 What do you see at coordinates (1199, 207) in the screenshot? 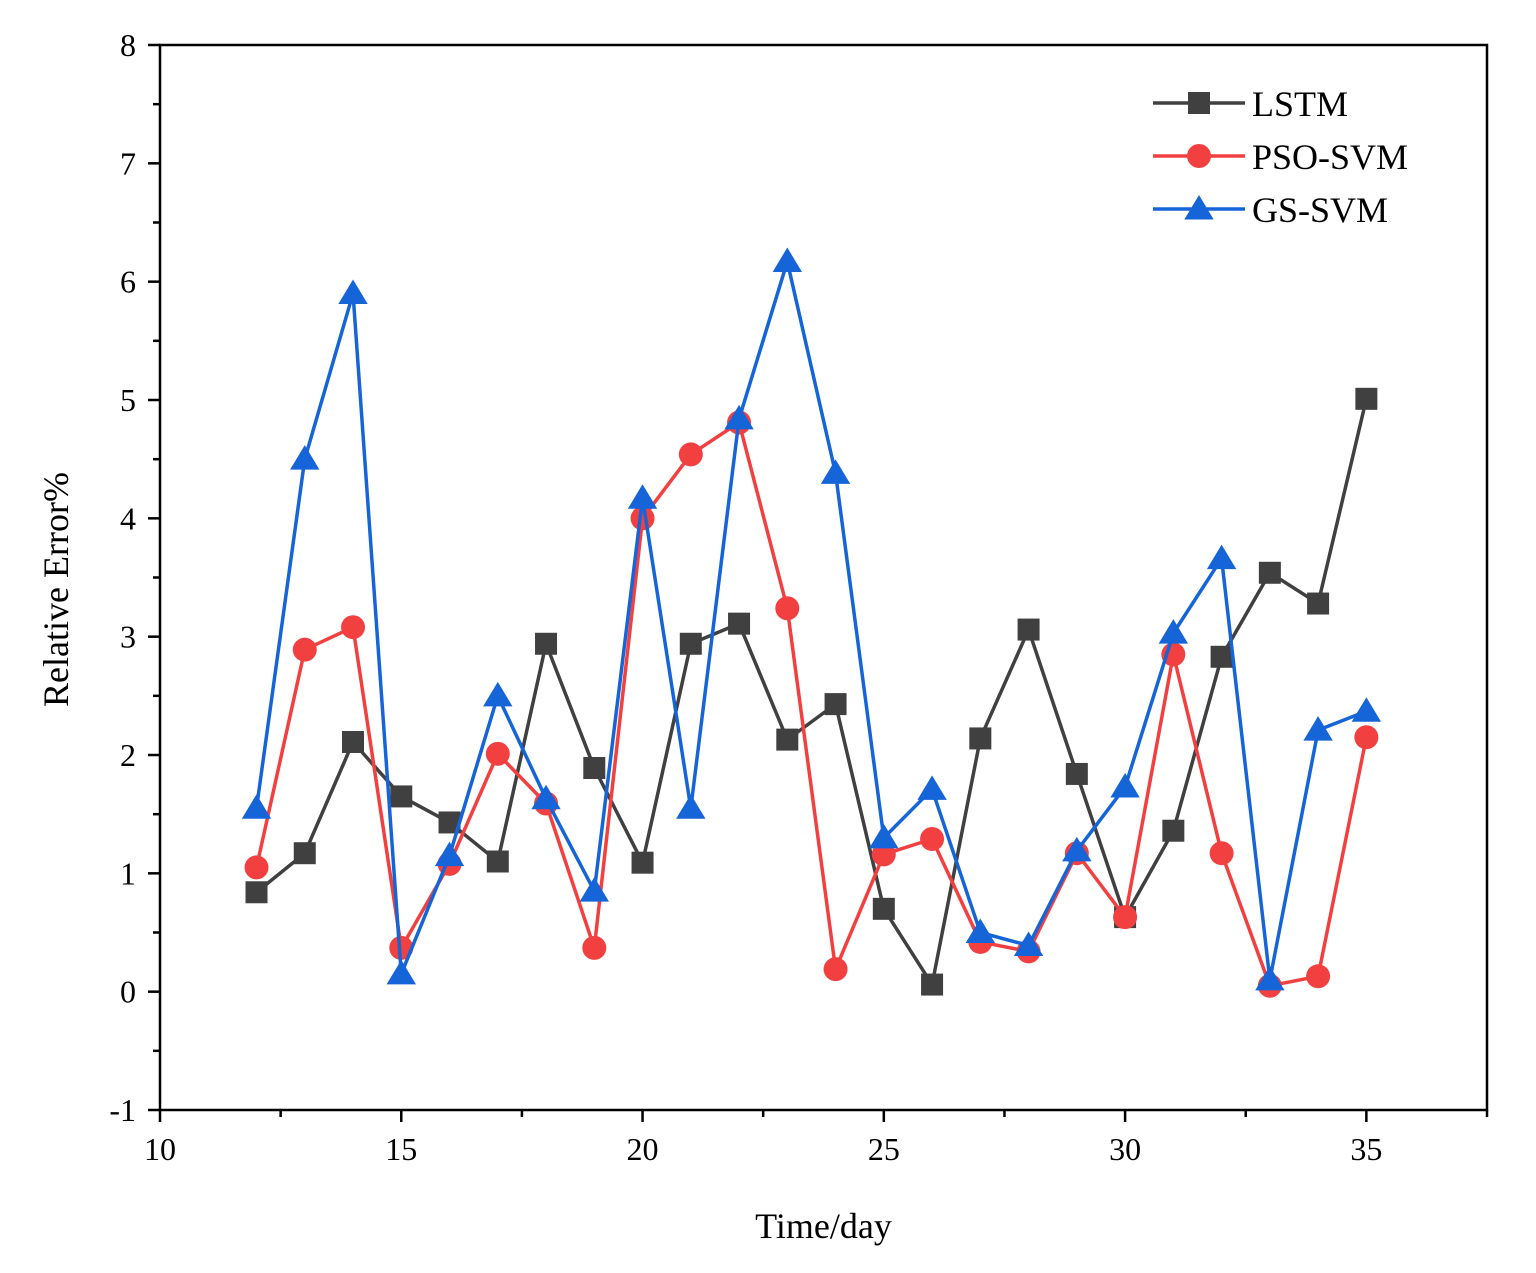
I see `legend-marker-gs-svm` at bounding box center [1199, 207].